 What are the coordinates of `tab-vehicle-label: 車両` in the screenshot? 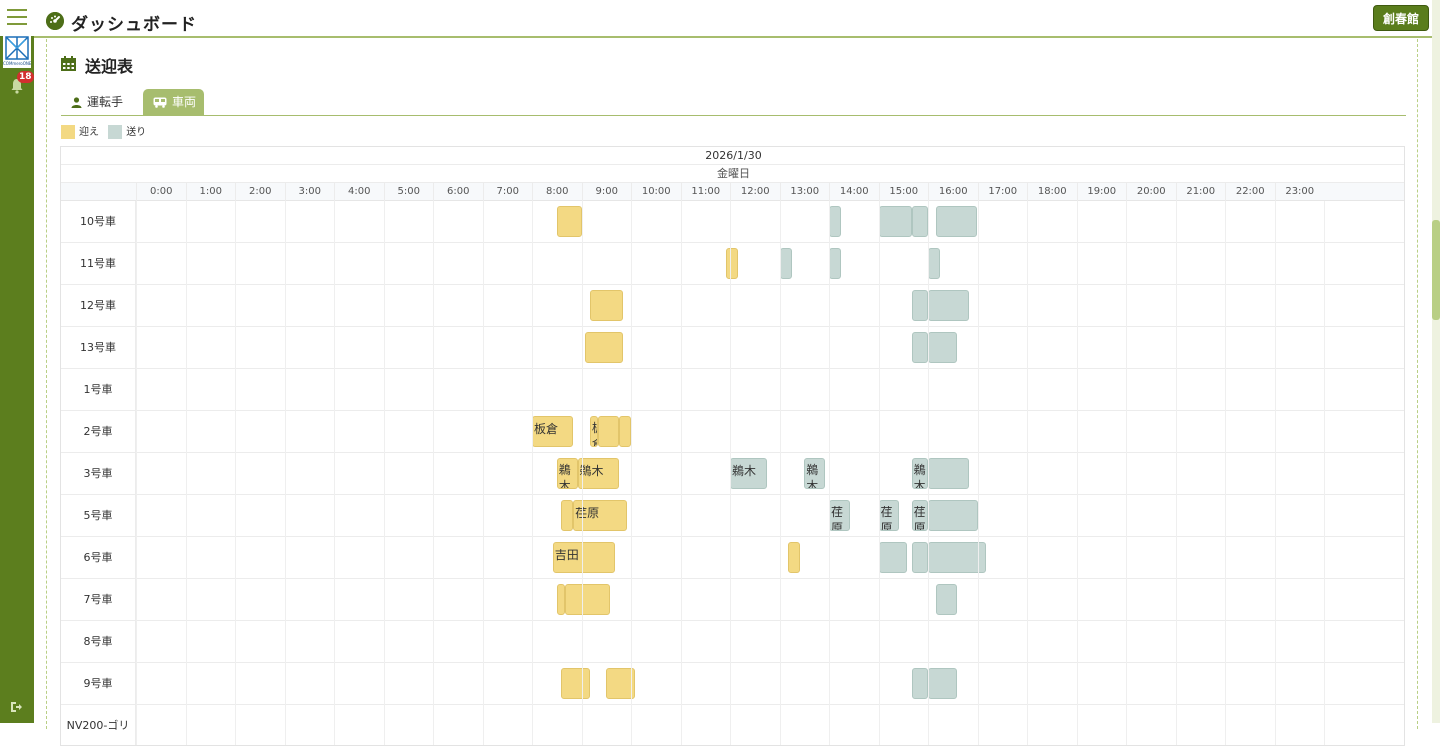 It's located at (184, 102).